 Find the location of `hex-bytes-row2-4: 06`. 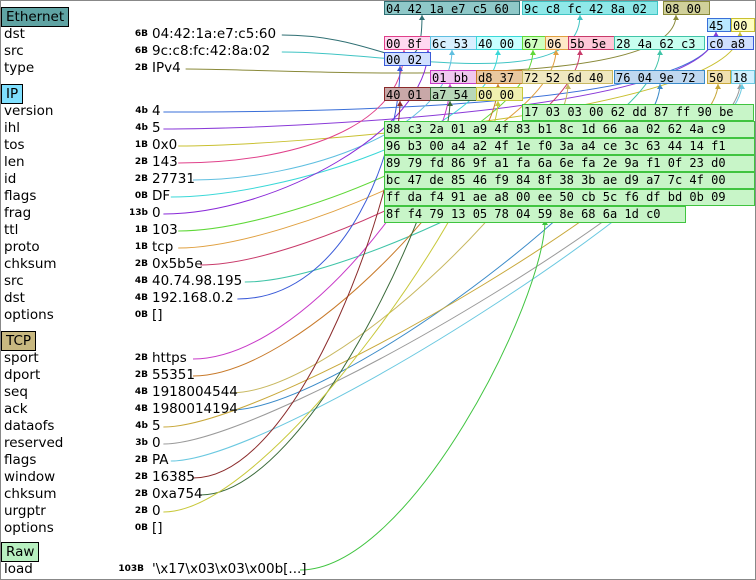

hex-bytes-row2-4: 06 is located at coordinates (557, 43).